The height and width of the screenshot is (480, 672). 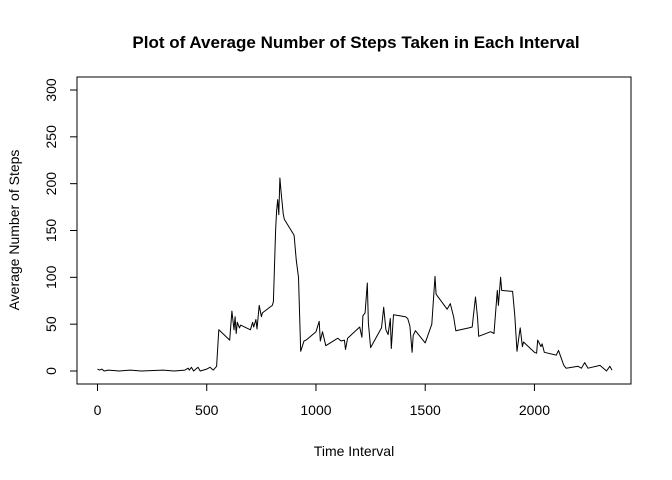 I want to click on x-tick-label: 1500, so click(x=425, y=410).